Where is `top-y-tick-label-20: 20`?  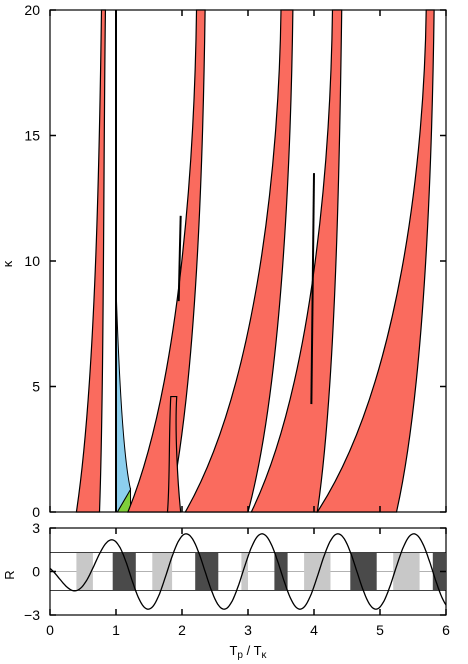 top-y-tick-label-20: 20 is located at coordinates (32, 10).